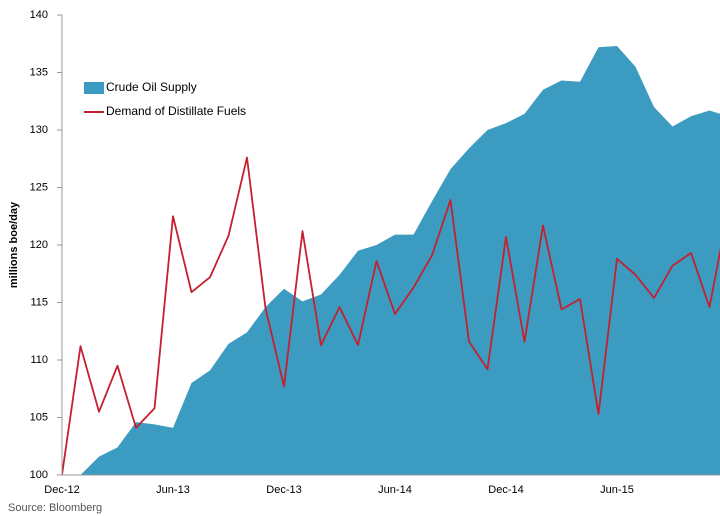  I want to click on y-tick-label: 115, so click(39, 302).